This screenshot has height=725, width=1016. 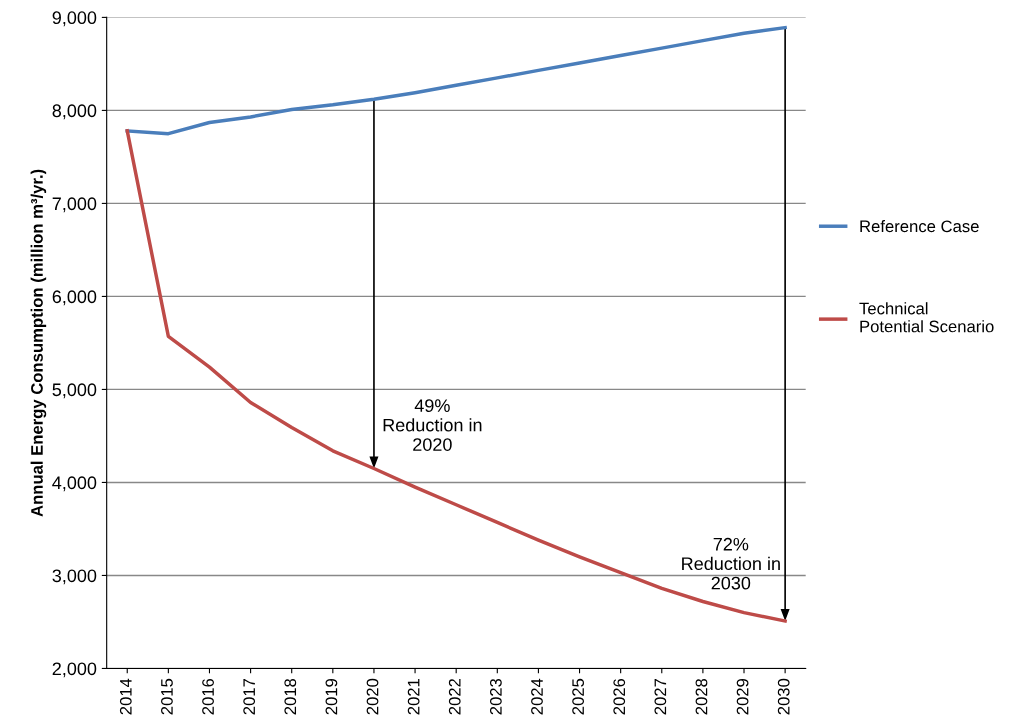 What do you see at coordinates (701, 696) in the screenshot?
I see `x-tick-label: 2028` at bounding box center [701, 696].